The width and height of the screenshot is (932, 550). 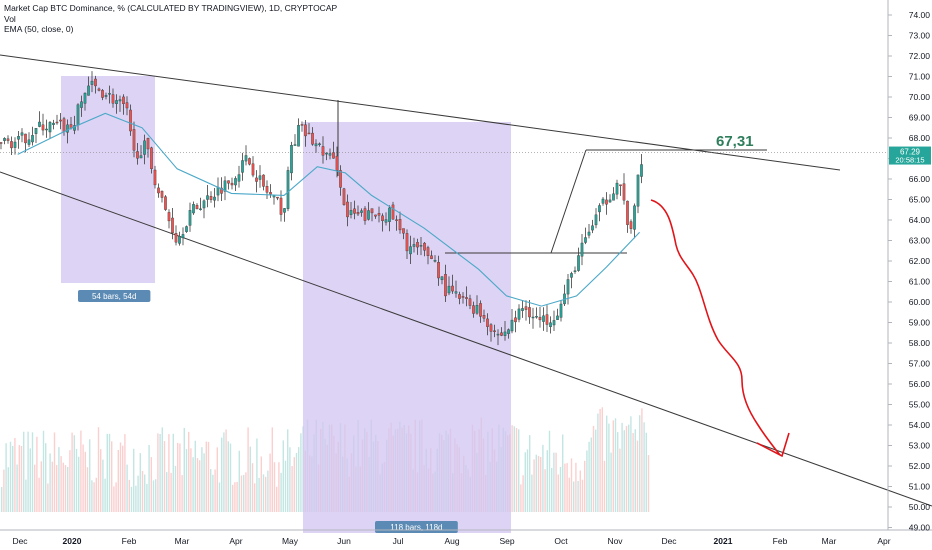 What do you see at coordinates (920, 77) in the screenshot?
I see `y-tick-label: 71.00` at bounding box center [920, 77].